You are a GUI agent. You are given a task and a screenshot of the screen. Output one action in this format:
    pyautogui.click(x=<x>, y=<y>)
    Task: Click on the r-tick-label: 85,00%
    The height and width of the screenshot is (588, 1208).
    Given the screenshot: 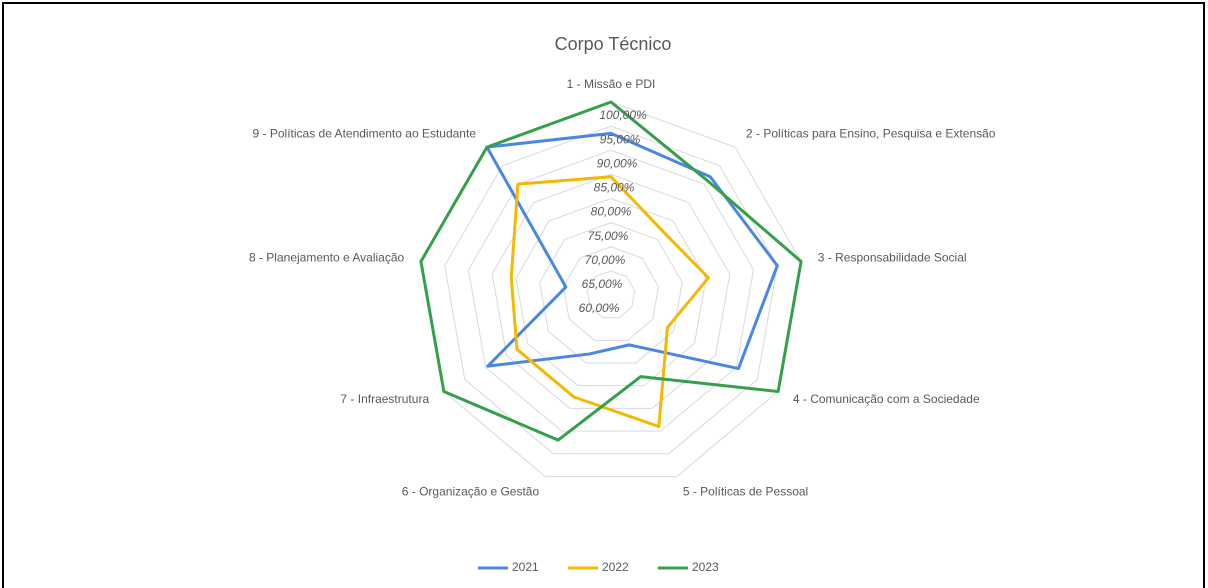 What is the action you would take?
    pyautogui.click(x=614, y=188)
    